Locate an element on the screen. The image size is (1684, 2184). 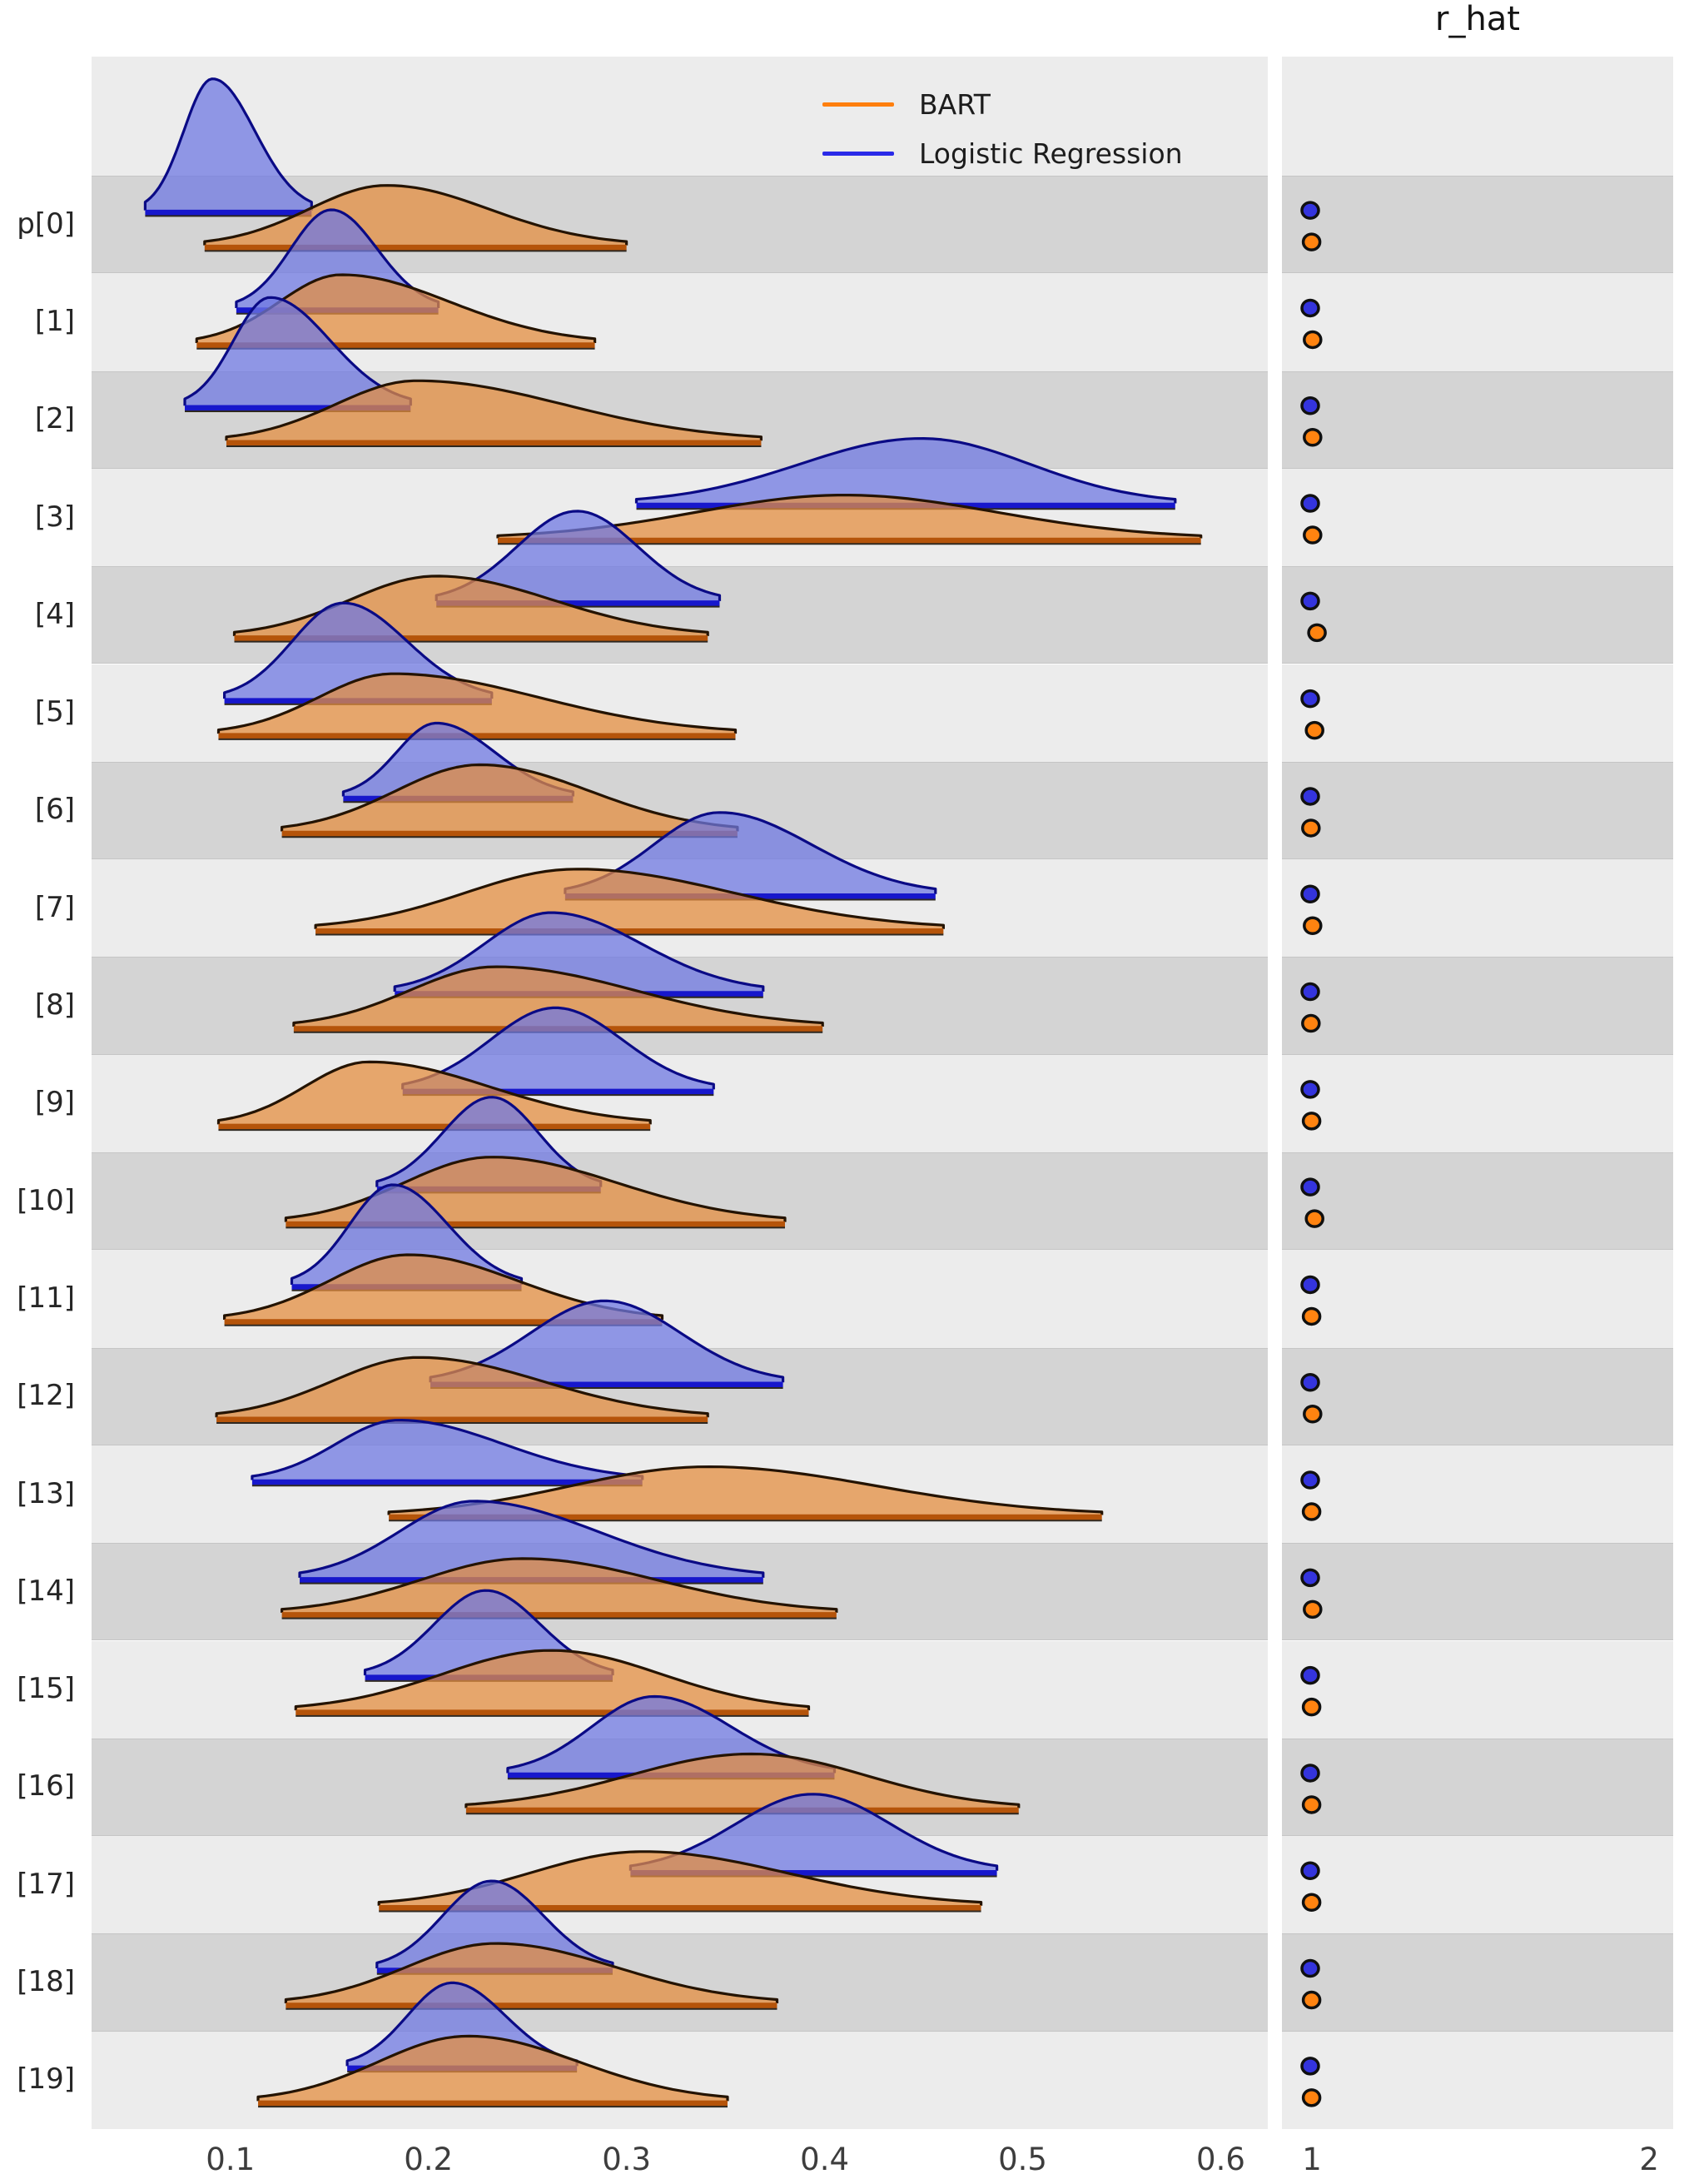
x-tick-0.6: 0.6 is located at coordinates (1220, 2159).